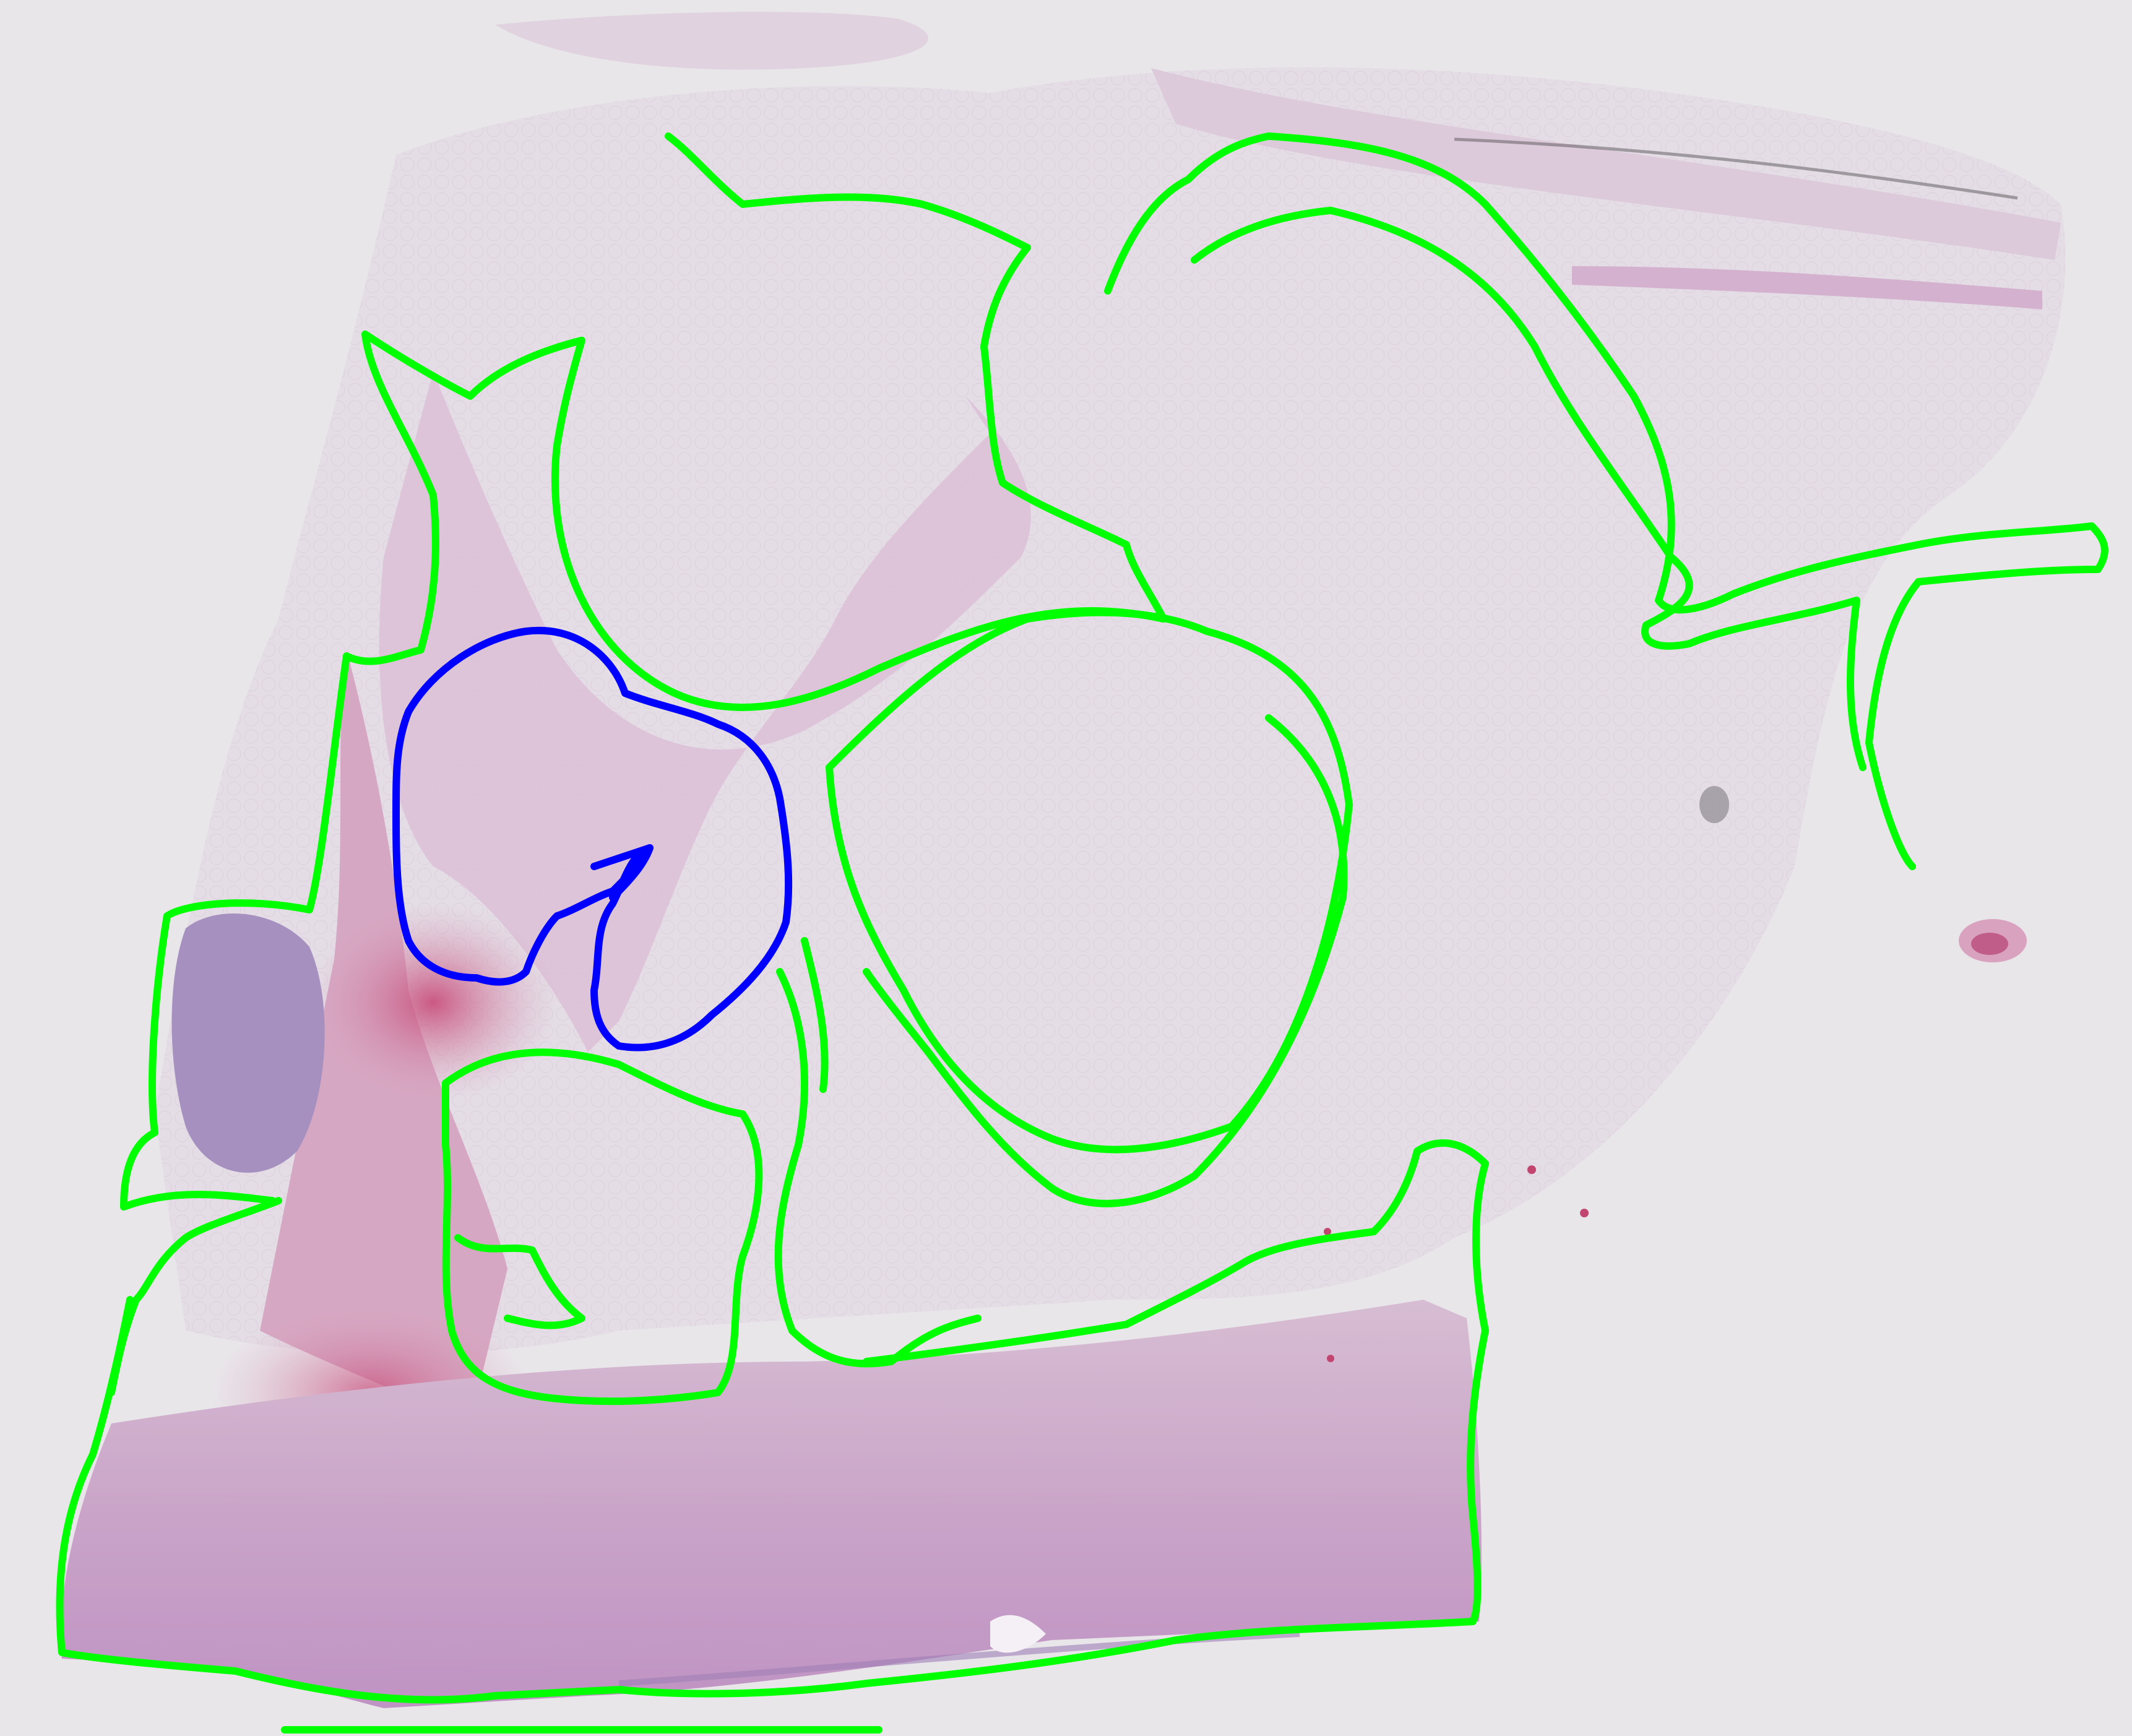 This screenshot has height=1736, width=2132. Describe the element at coordinates (878, 1152) in the screenshot. I see `region-center-septa` at that location.